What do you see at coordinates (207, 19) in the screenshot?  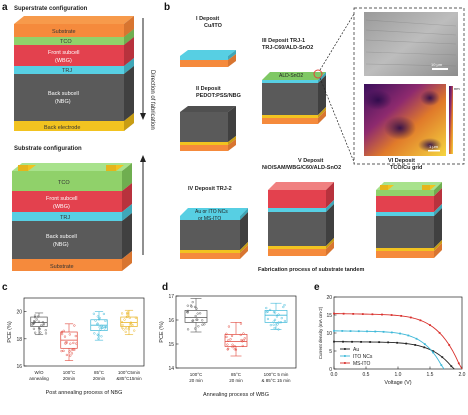 I see `step-1-label1: I Deposit` at bounding box center [207, 19].